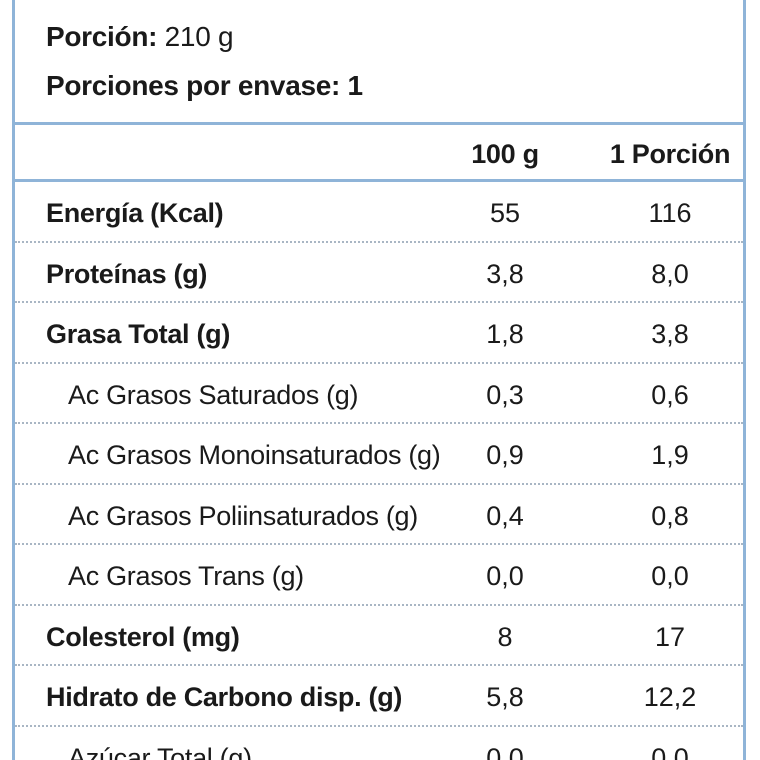 Image resolution: width=760 pixels, height=760 pixels. Describe the element at coordinates (670, 154) in the screenshot. I see `column-header-portion: 1 Porción` at that location.